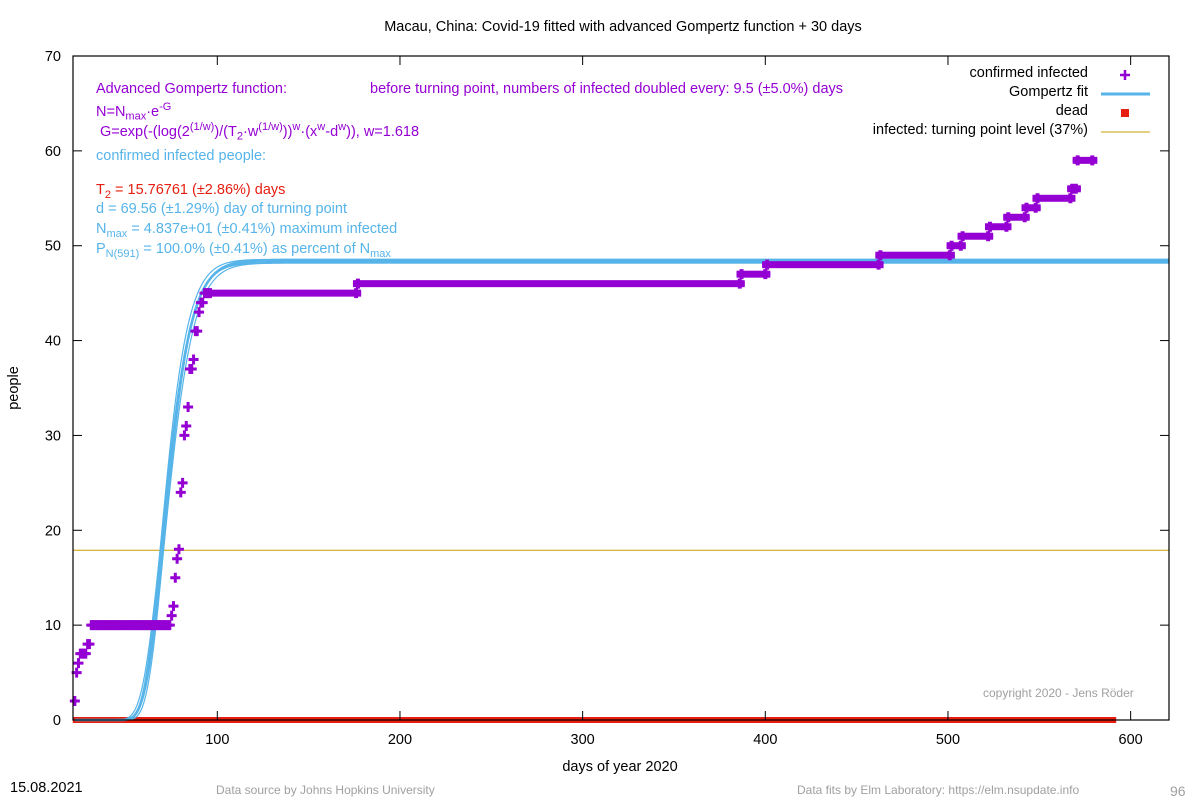  Describe the element at coordinates (1028, 73) in the screenshot. I see `legend-label-confirmed: confirmed infected` at that location.